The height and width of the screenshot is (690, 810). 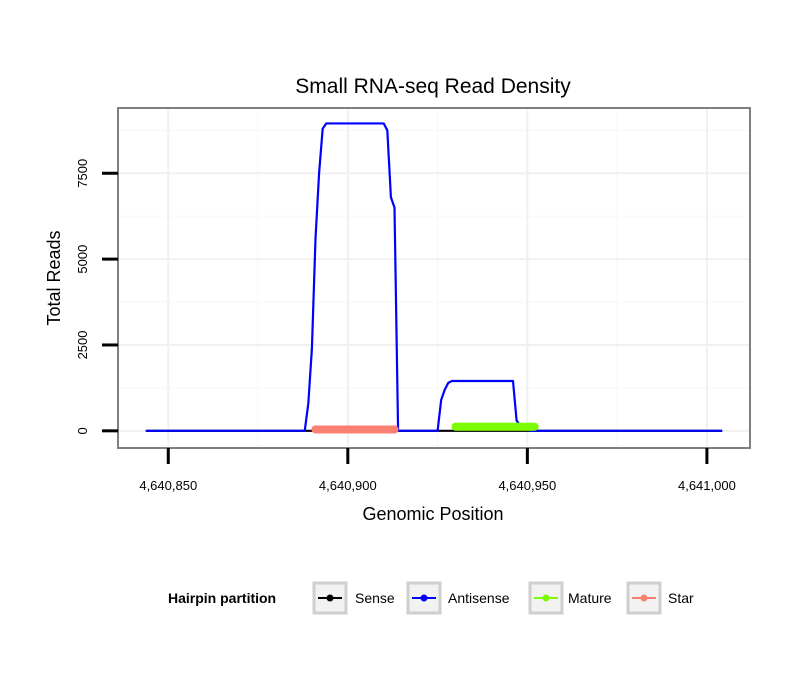 I want to click on legend-label-star: Star, so click(x=681, y=598).